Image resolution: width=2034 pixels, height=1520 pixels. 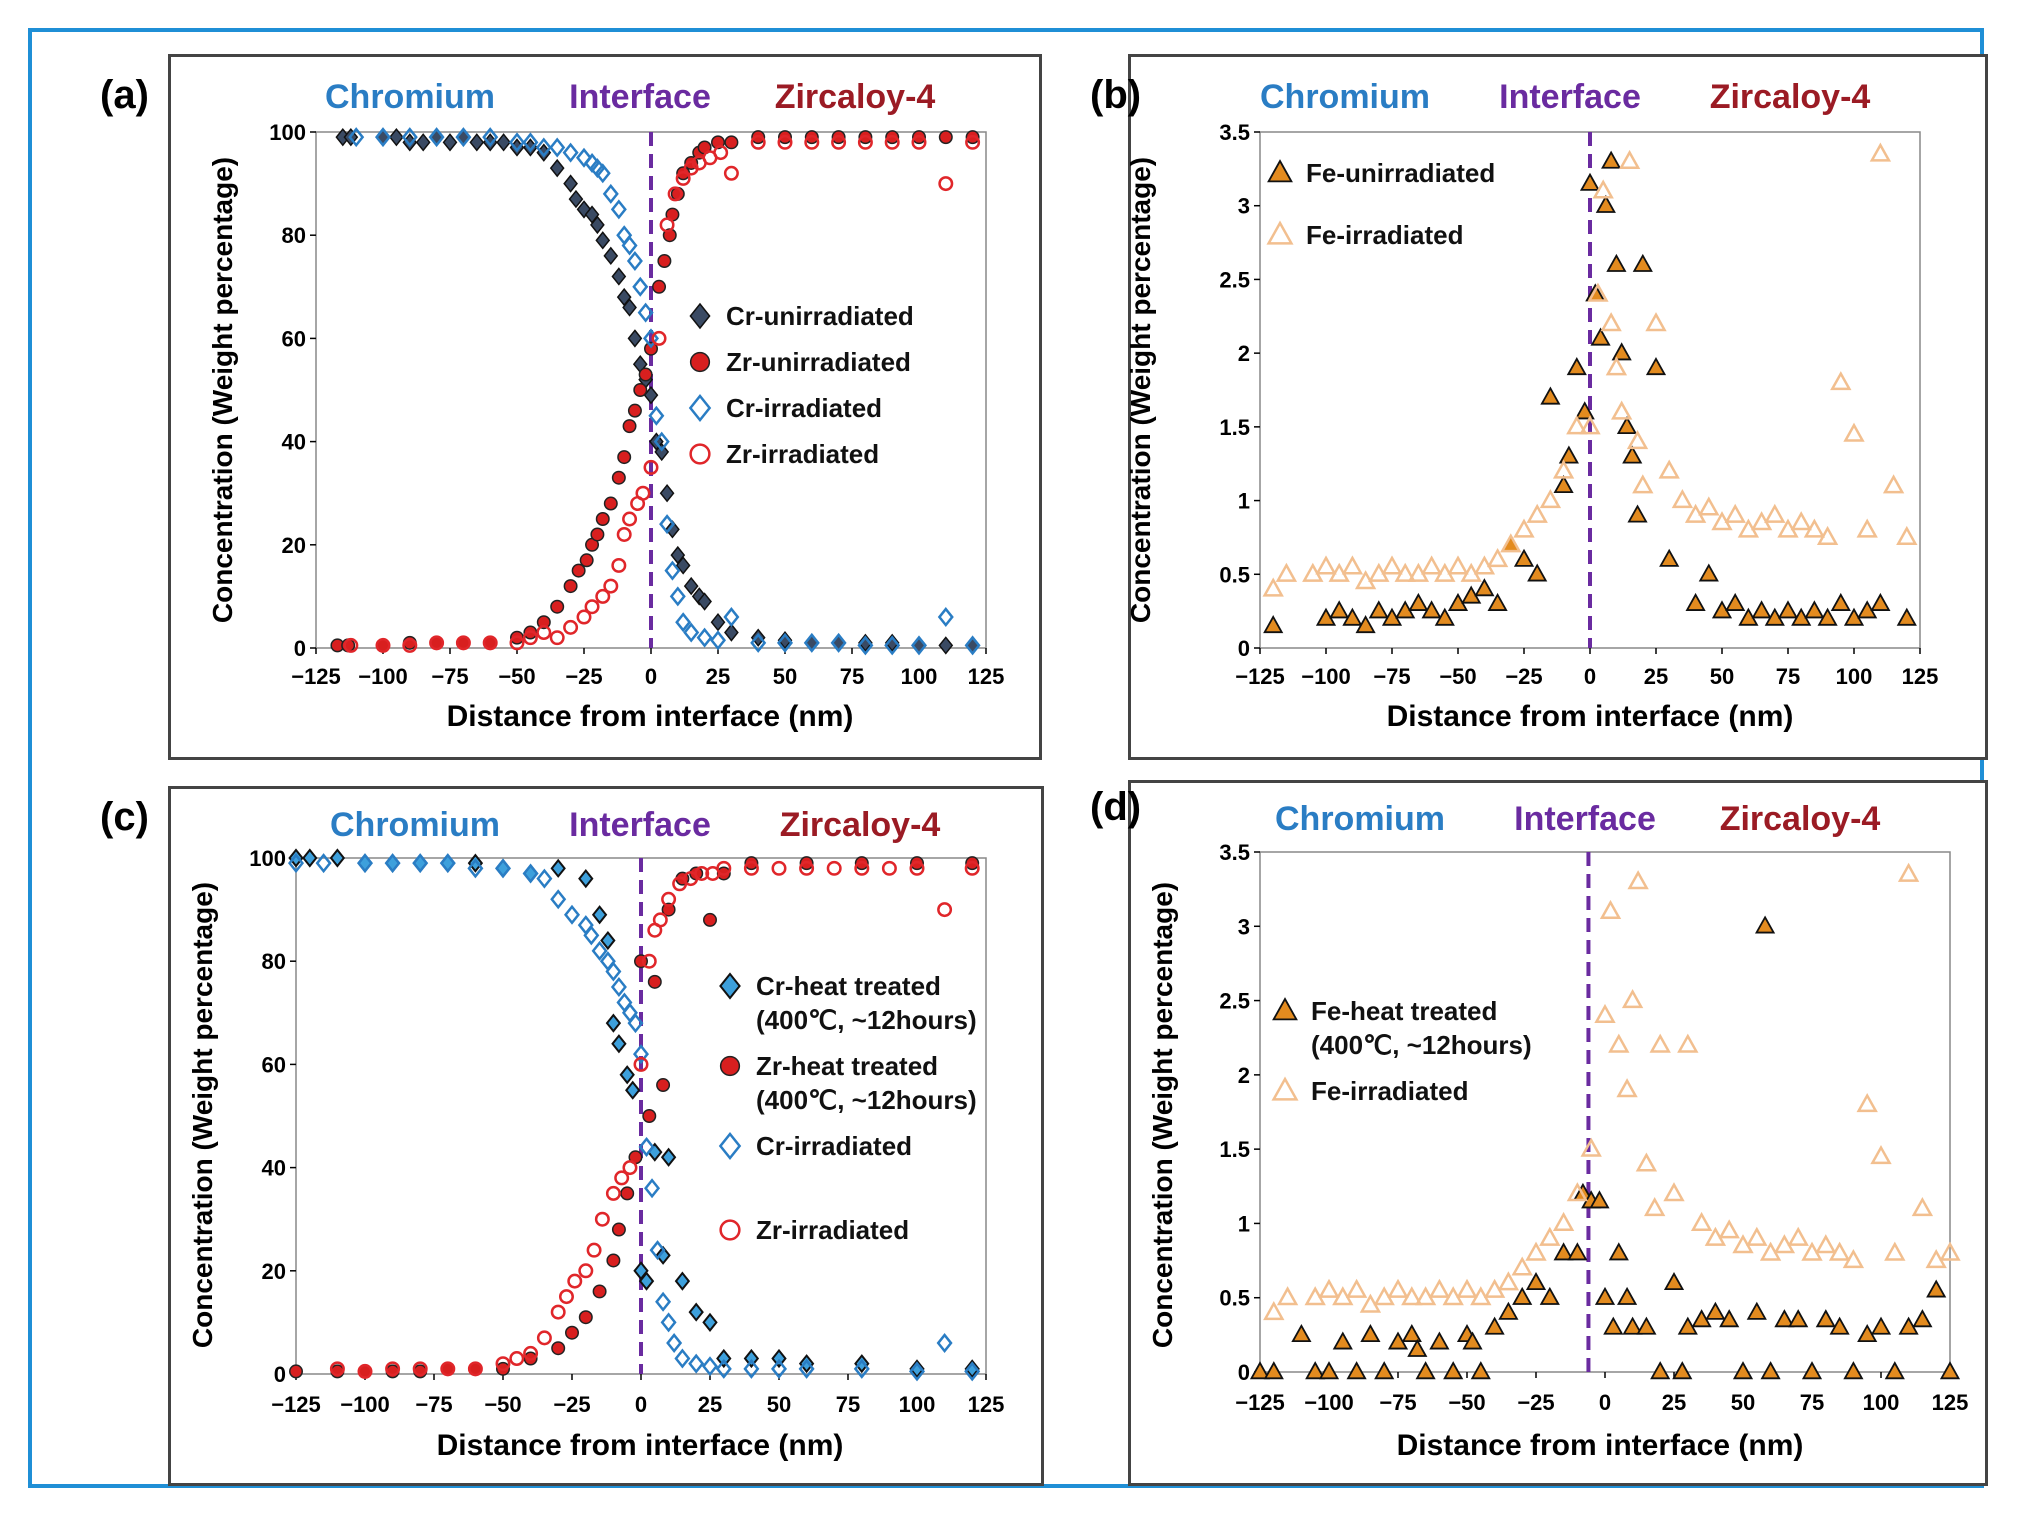 What do you see at coordinates (785, 676) in the screenshot?
I see `x-tick-label: 50` at bounding box center [785, 676].